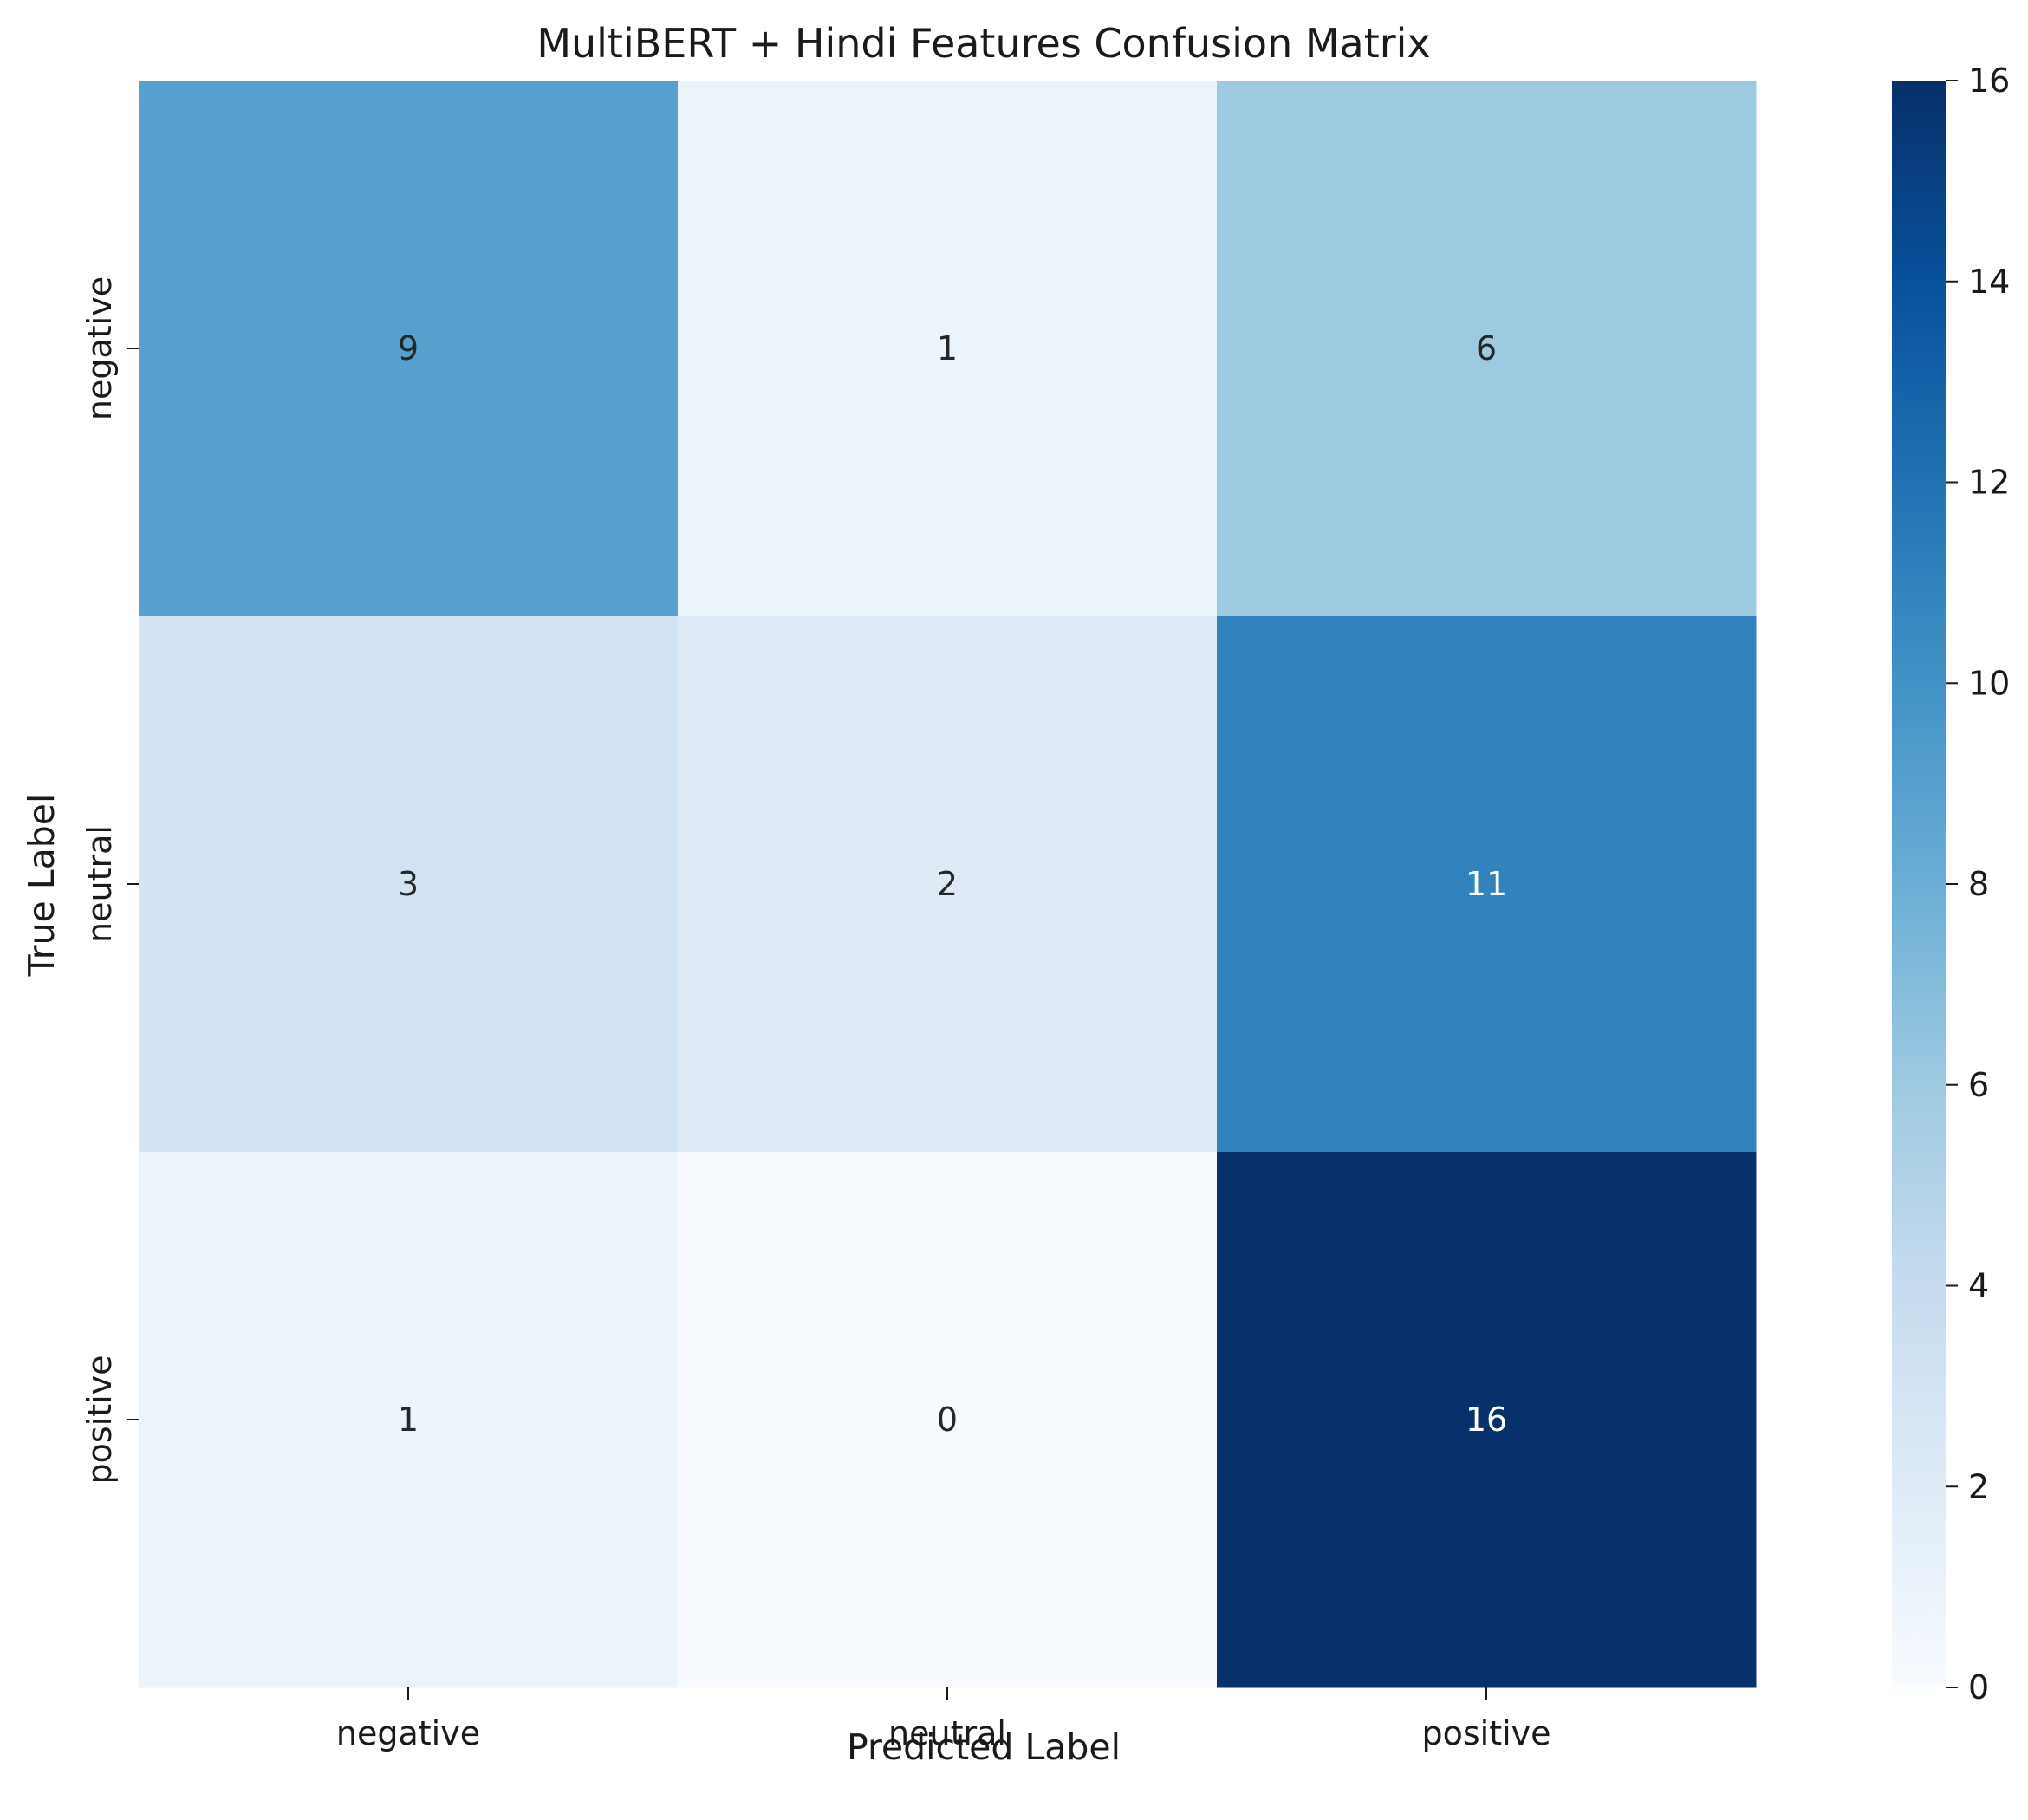  What do you see at coordinates (1978, 1486) in the screenshot?
I see `colorbar-tick-label: 2` at bounding box center [1978, 1486].